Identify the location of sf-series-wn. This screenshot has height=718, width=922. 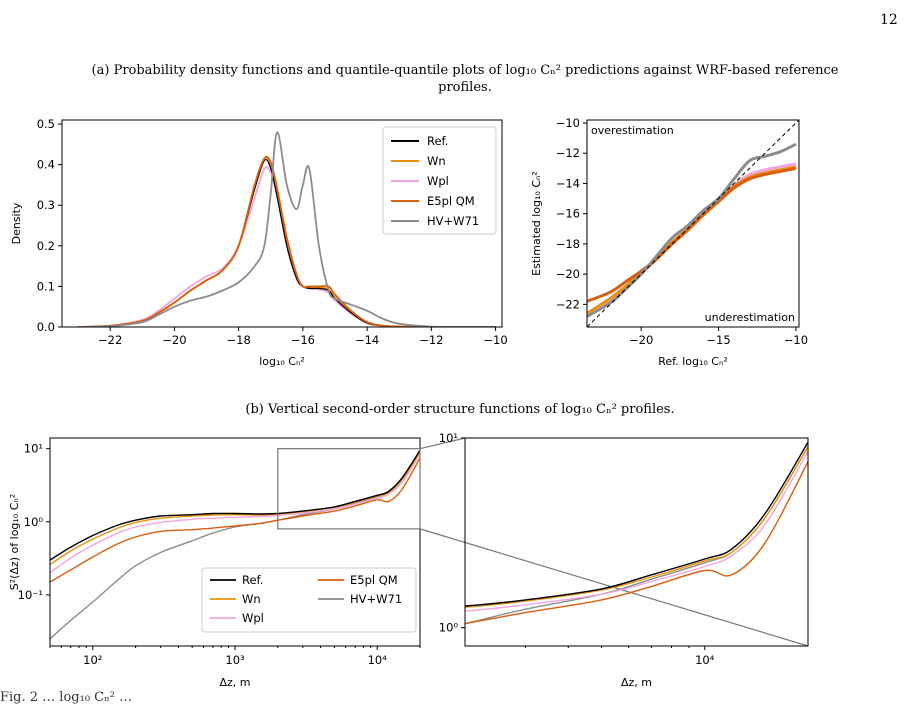
(235, 508).